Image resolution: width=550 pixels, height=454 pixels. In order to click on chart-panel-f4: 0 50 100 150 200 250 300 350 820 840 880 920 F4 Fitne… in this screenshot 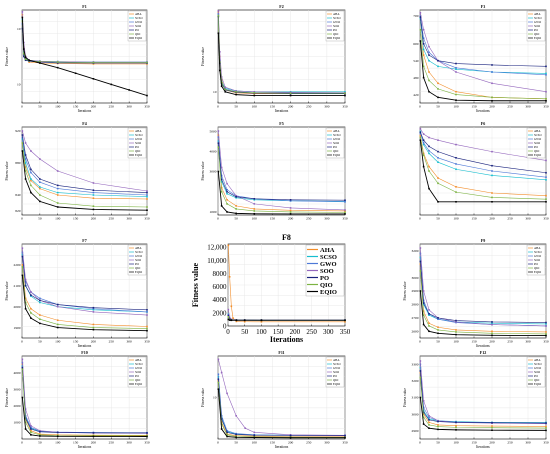, I will do `click(77, 171)`.